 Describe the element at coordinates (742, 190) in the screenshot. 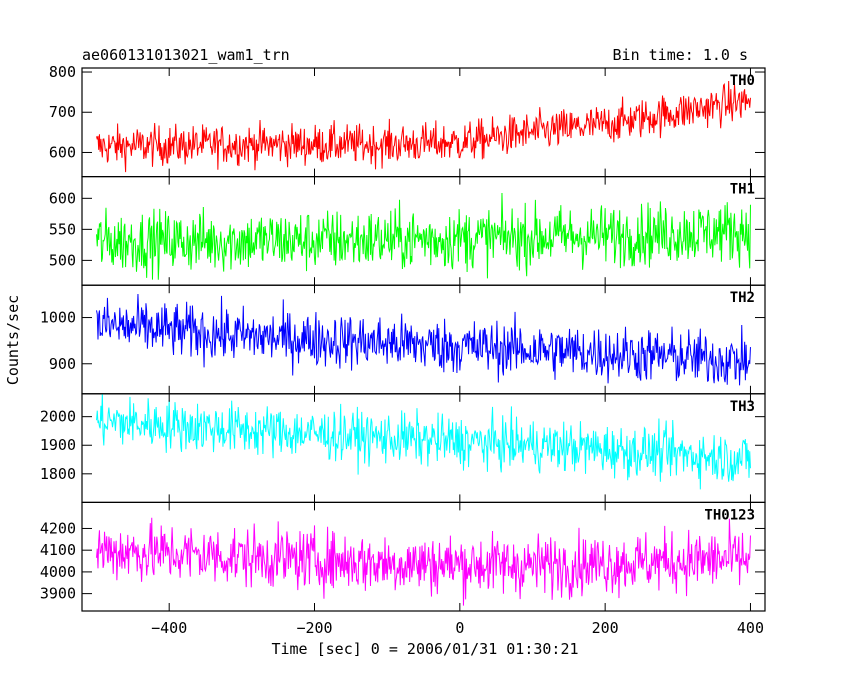

I see `panel-name-th1: TH1` at that location.